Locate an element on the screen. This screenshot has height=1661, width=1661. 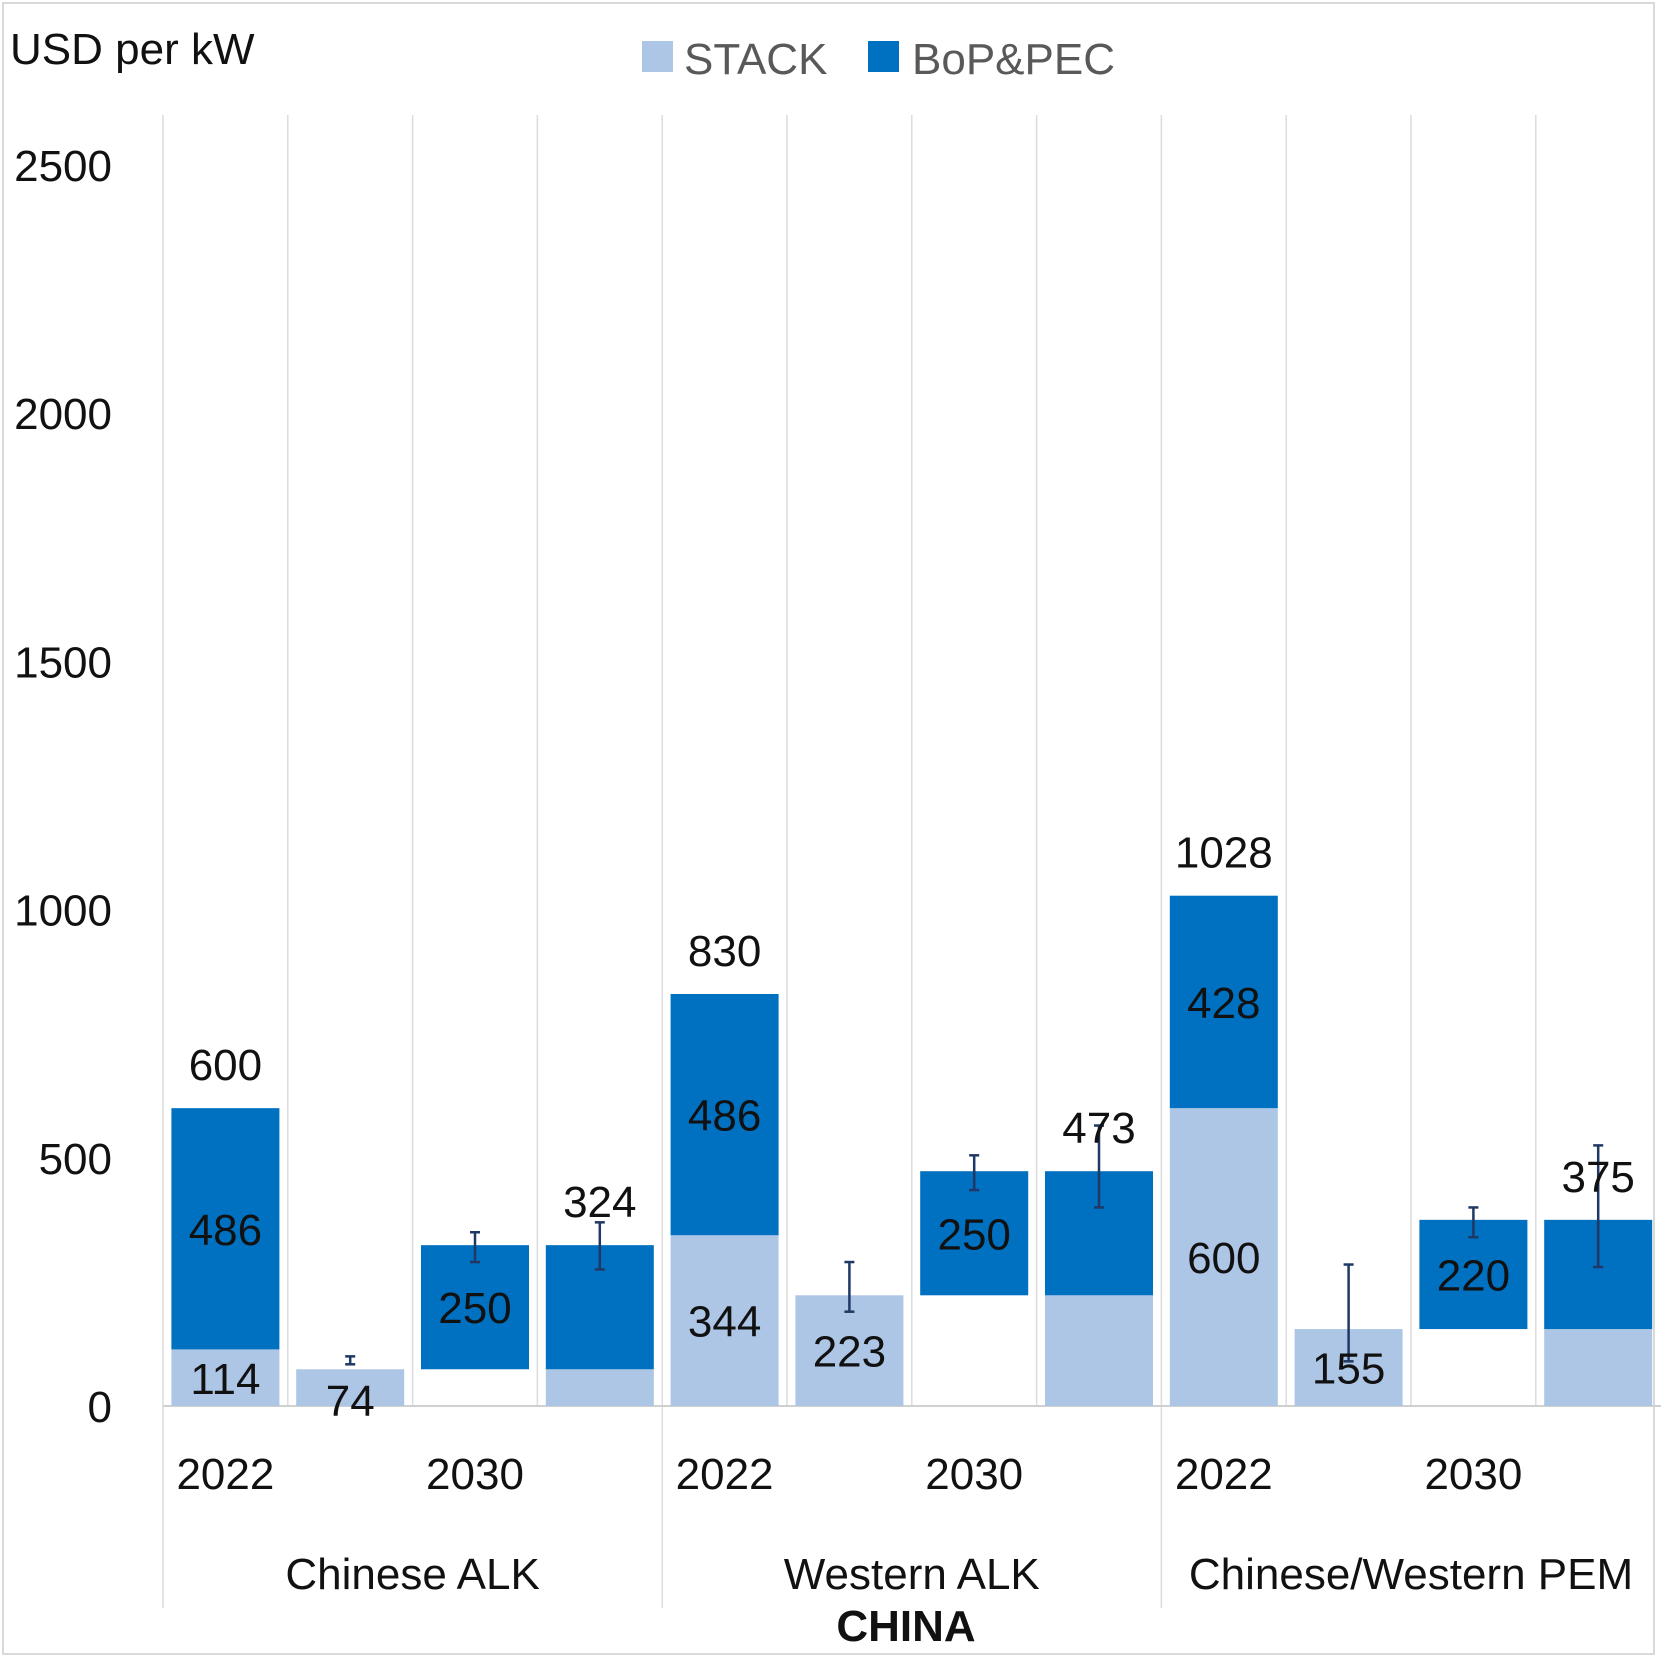
y-tick-label: 1500 is located at coordinates (63, 662).